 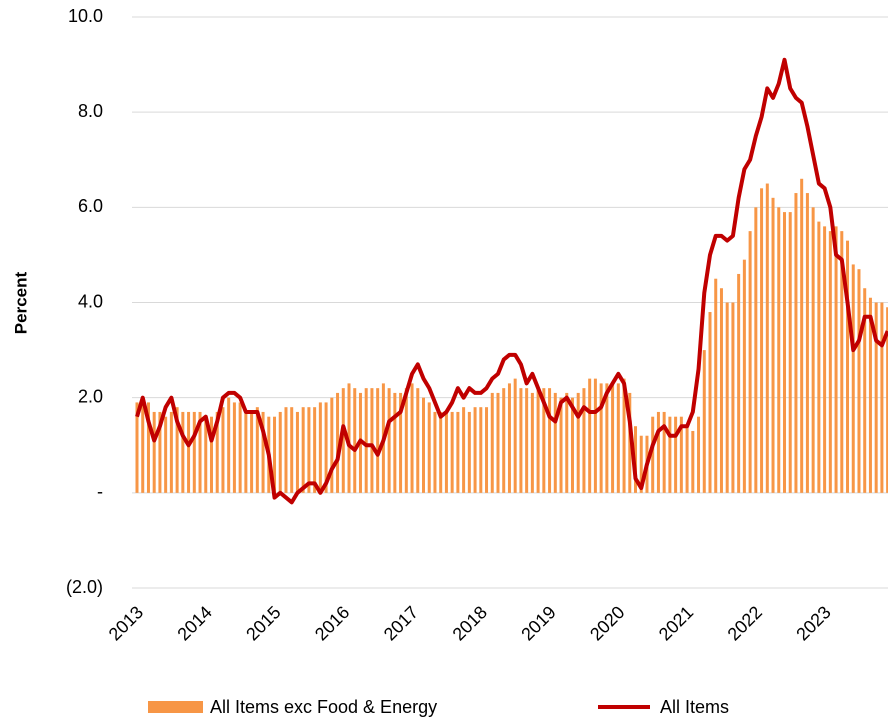 I want to click on x-tick-label: 2022, so click(x=745, y=623).